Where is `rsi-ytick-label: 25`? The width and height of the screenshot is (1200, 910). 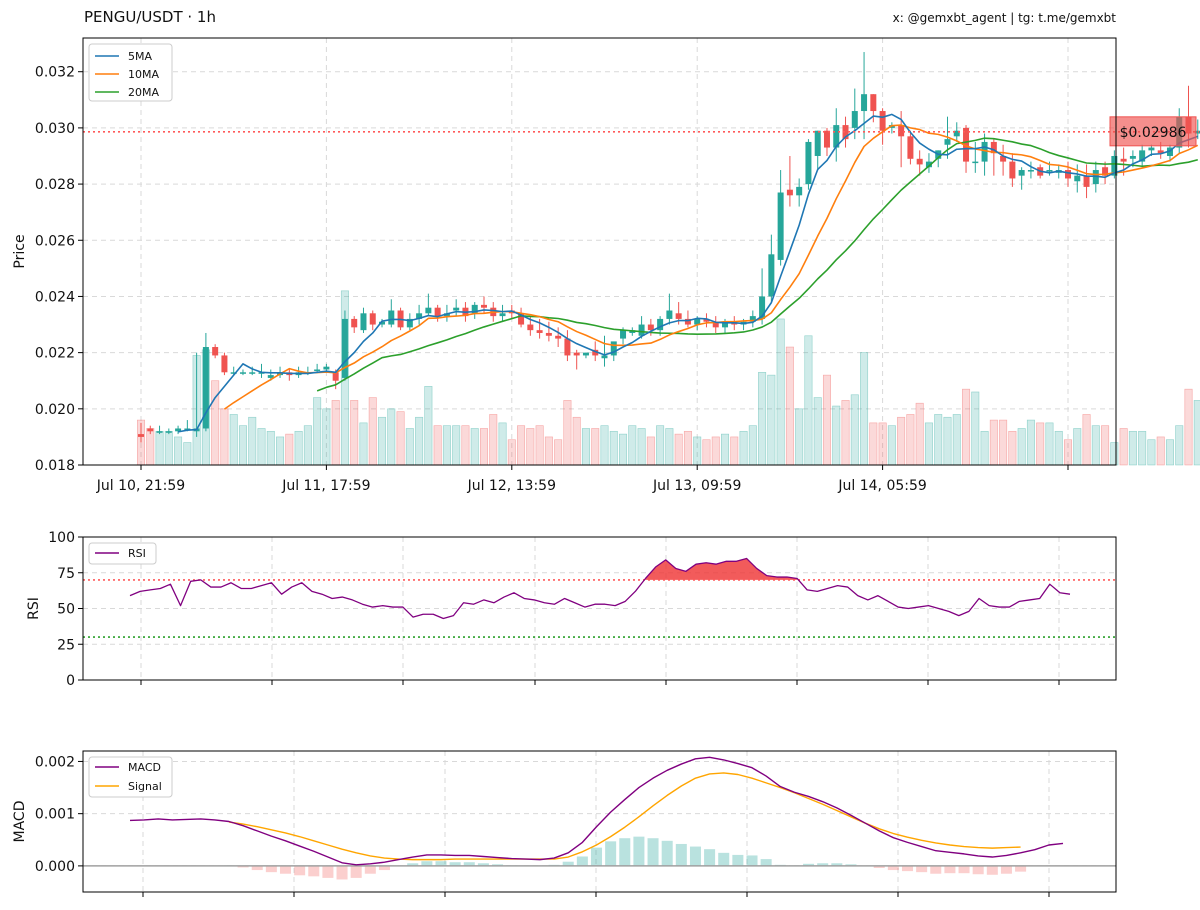 rsi-ytick-label: 25 is located at coordinates (66, 645).